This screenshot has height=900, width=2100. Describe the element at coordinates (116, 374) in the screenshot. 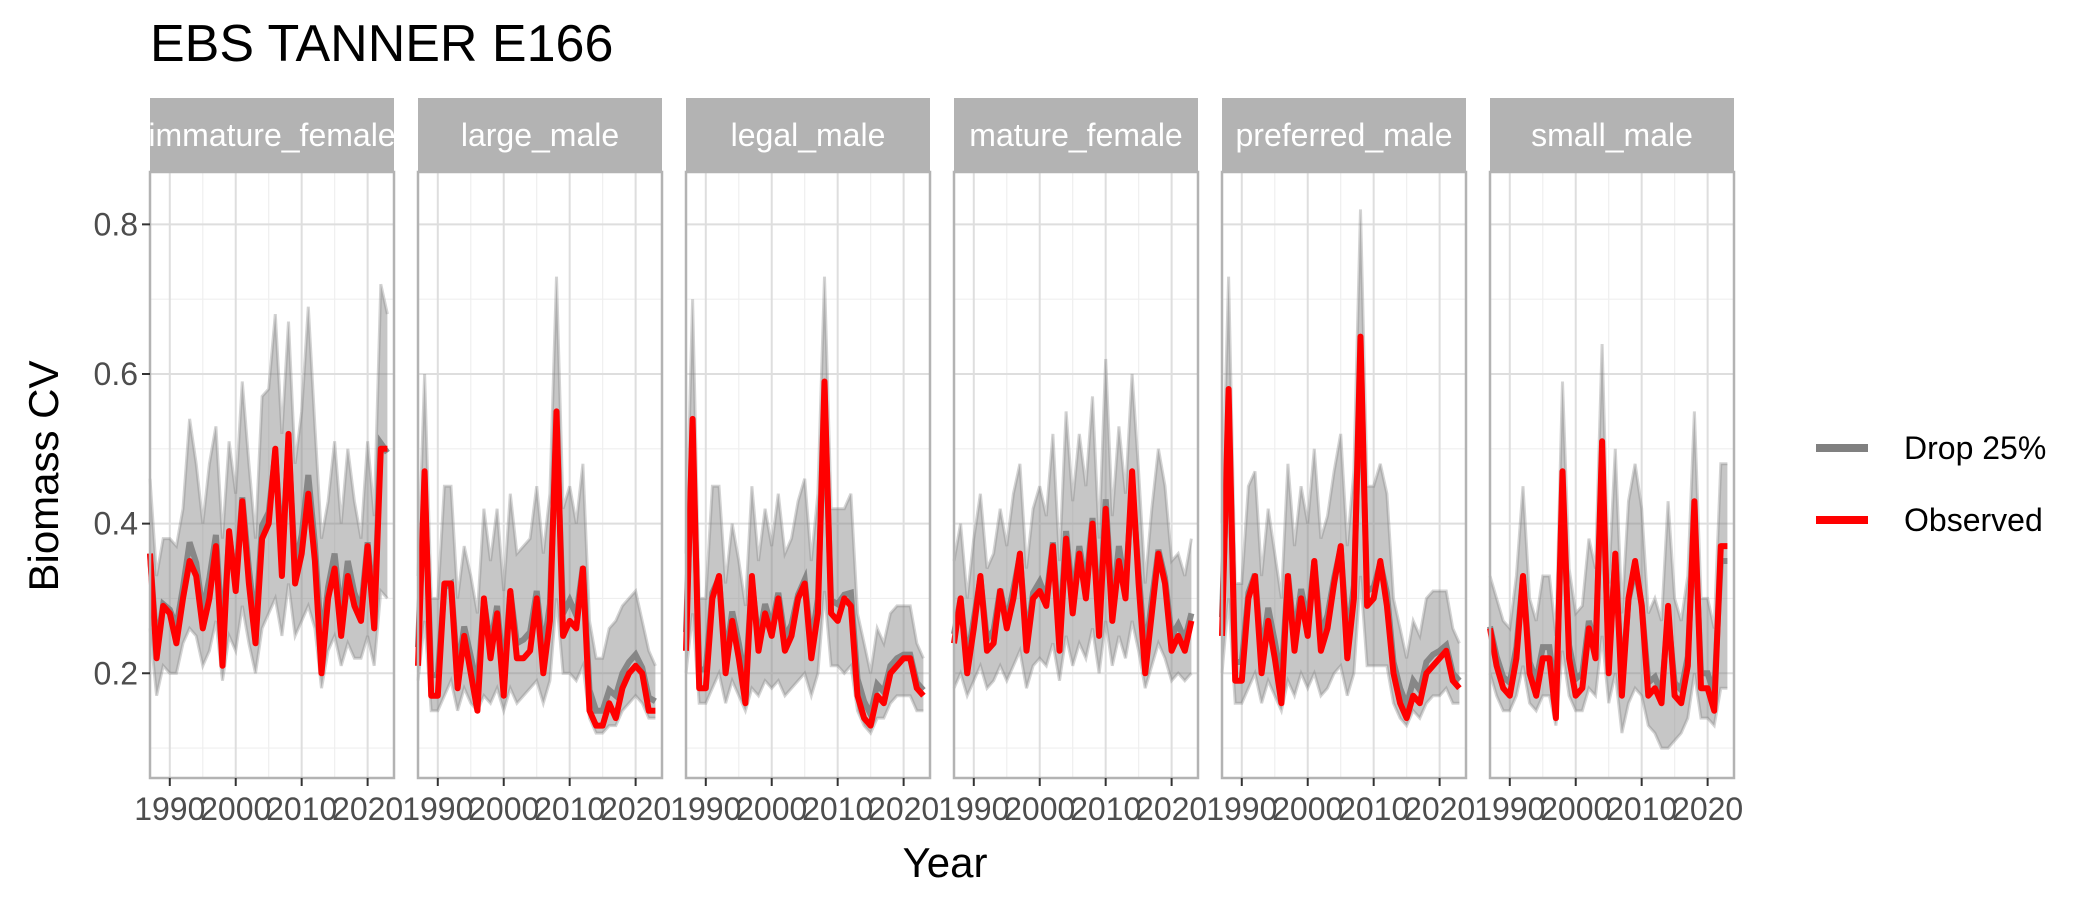

I see `y-tick-label: 0.6` at that location.